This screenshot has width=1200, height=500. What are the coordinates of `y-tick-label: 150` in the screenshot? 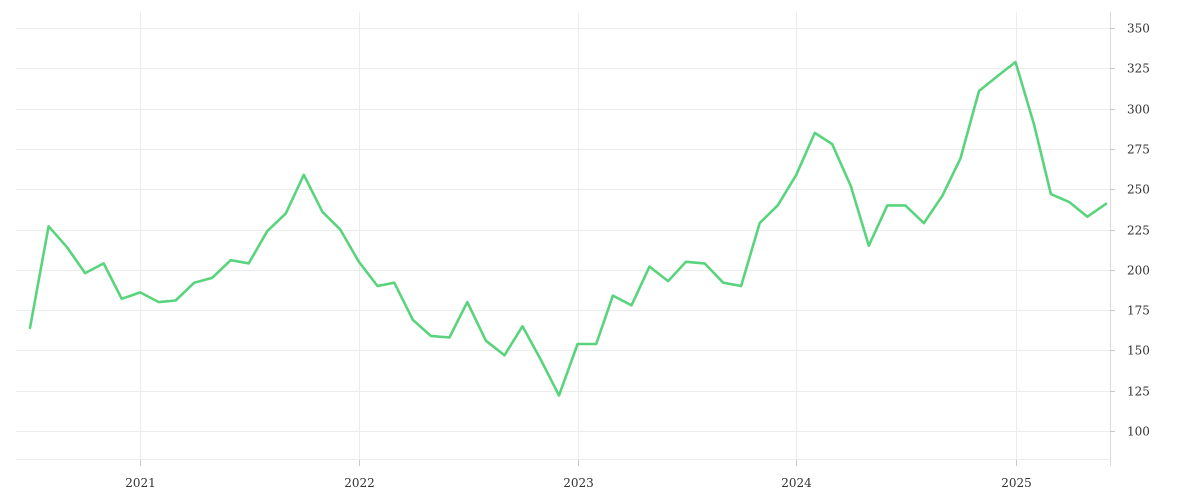 It's located at (1138, 351).